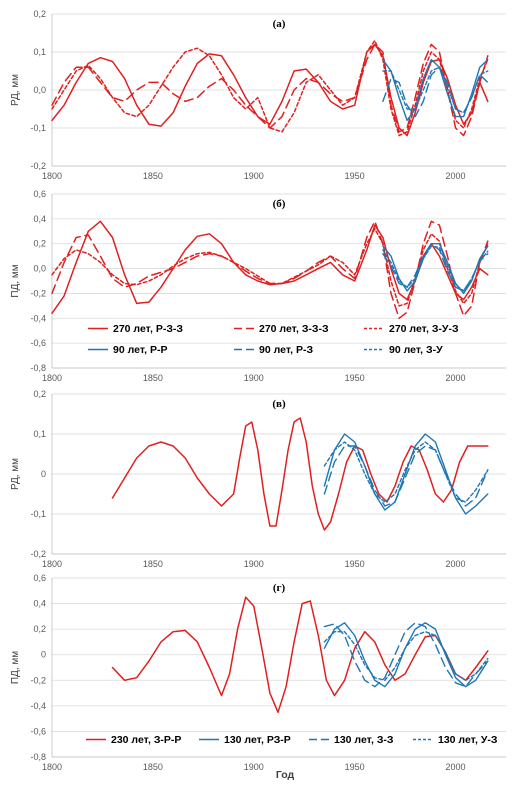  Describe the element at coordinates (285, 775) in the screenshot. I see `x-axis-label: Год` at that location.